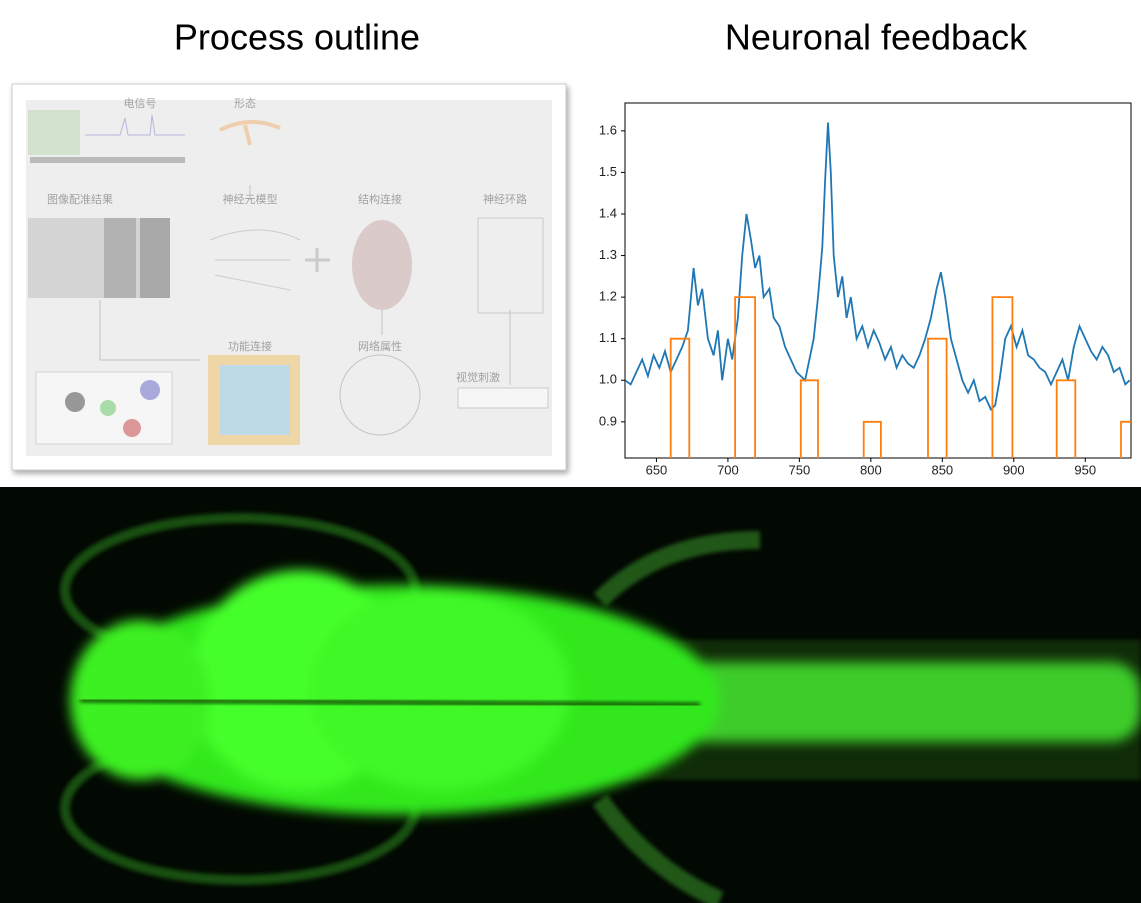 Image resolution: width=1141 pixels, height=903 pixels. I want to click on x-tick-label: 850, so click(942, 469).